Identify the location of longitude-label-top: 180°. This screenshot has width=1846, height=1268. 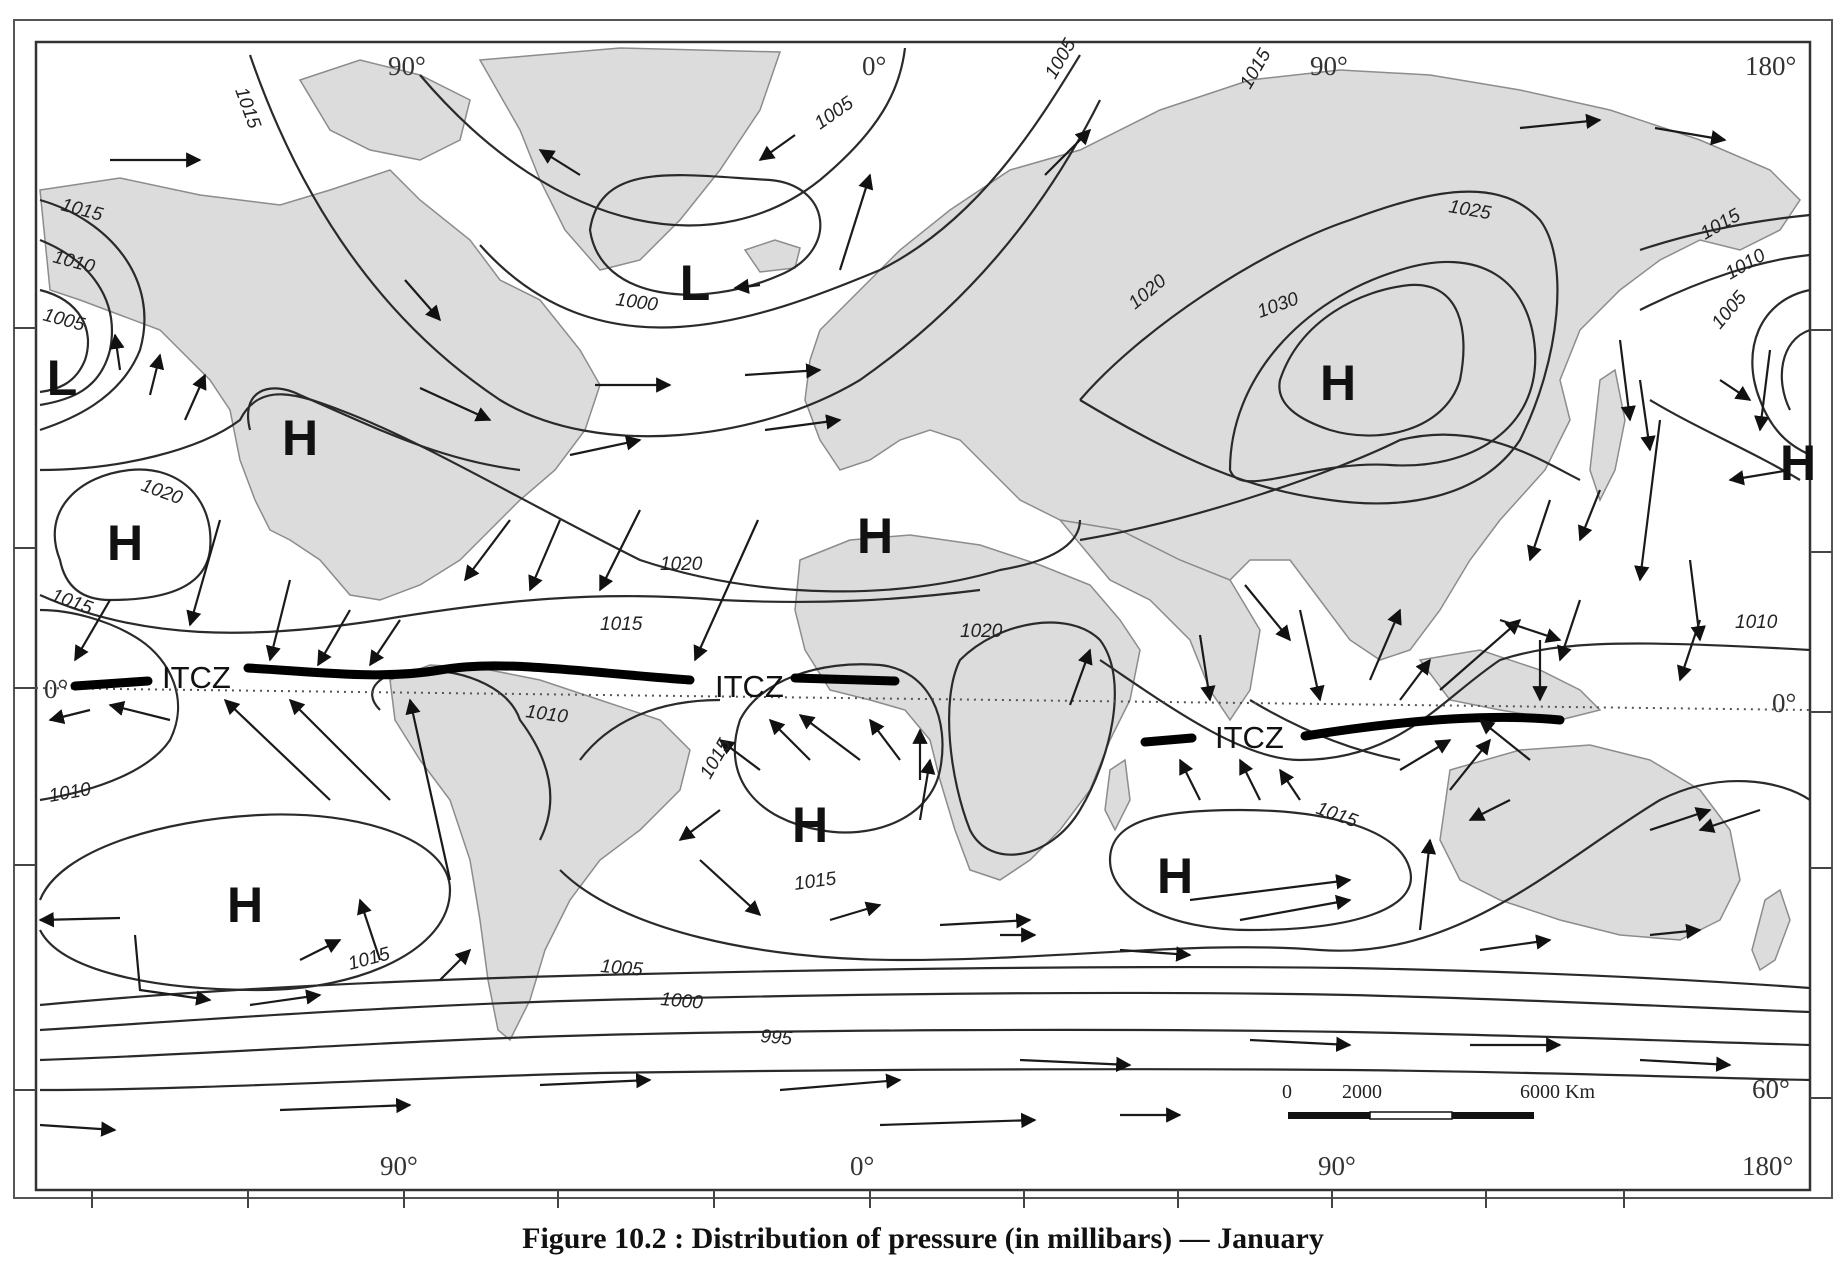
(1770, 66).